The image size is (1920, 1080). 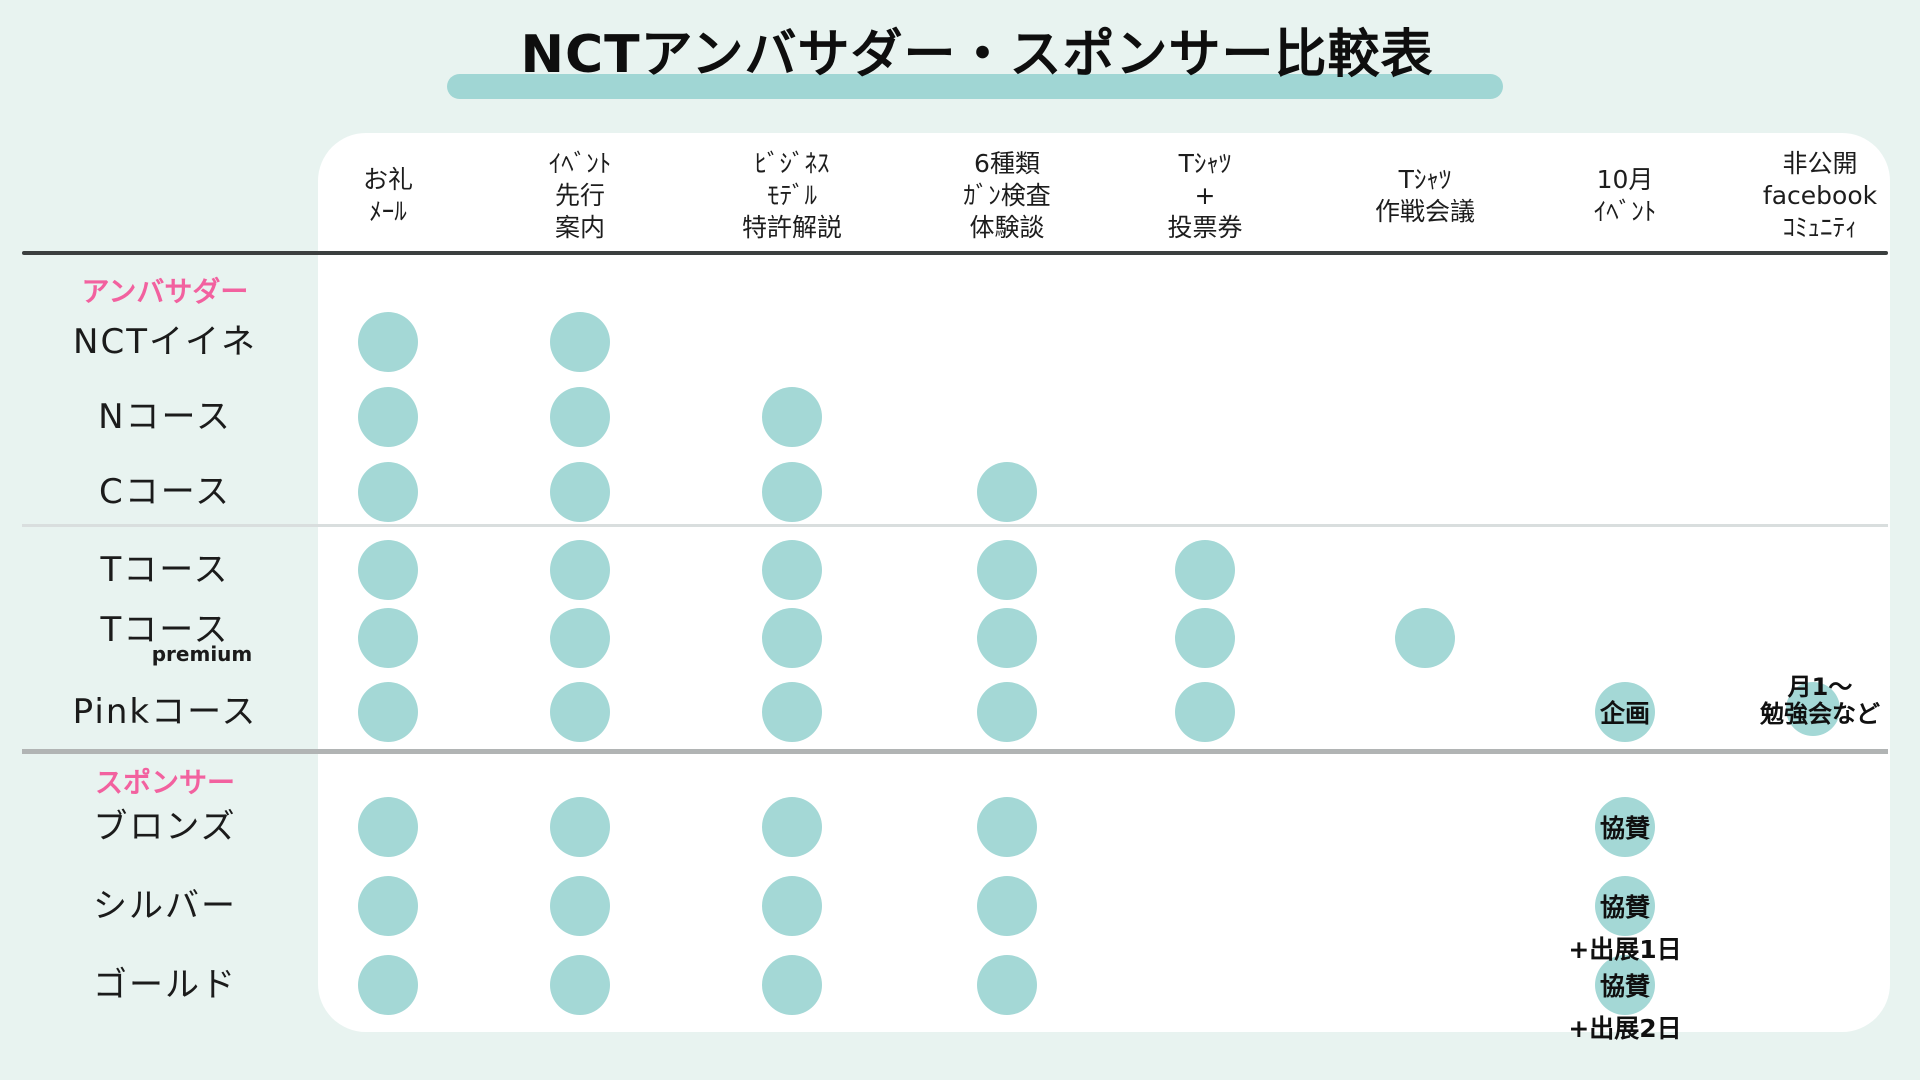 I want to click on row-label-sub: premium, so click(x=202, y=654).